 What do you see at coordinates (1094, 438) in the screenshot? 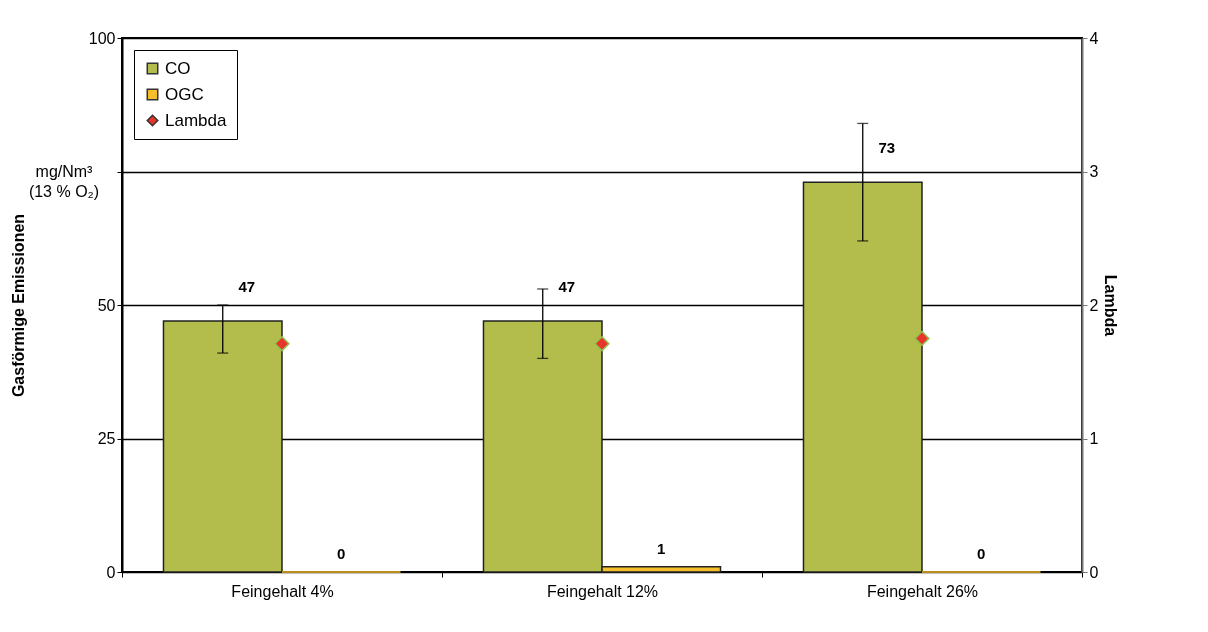
I see `y2-tick-label: 1` at bounding box center [1094, 438].